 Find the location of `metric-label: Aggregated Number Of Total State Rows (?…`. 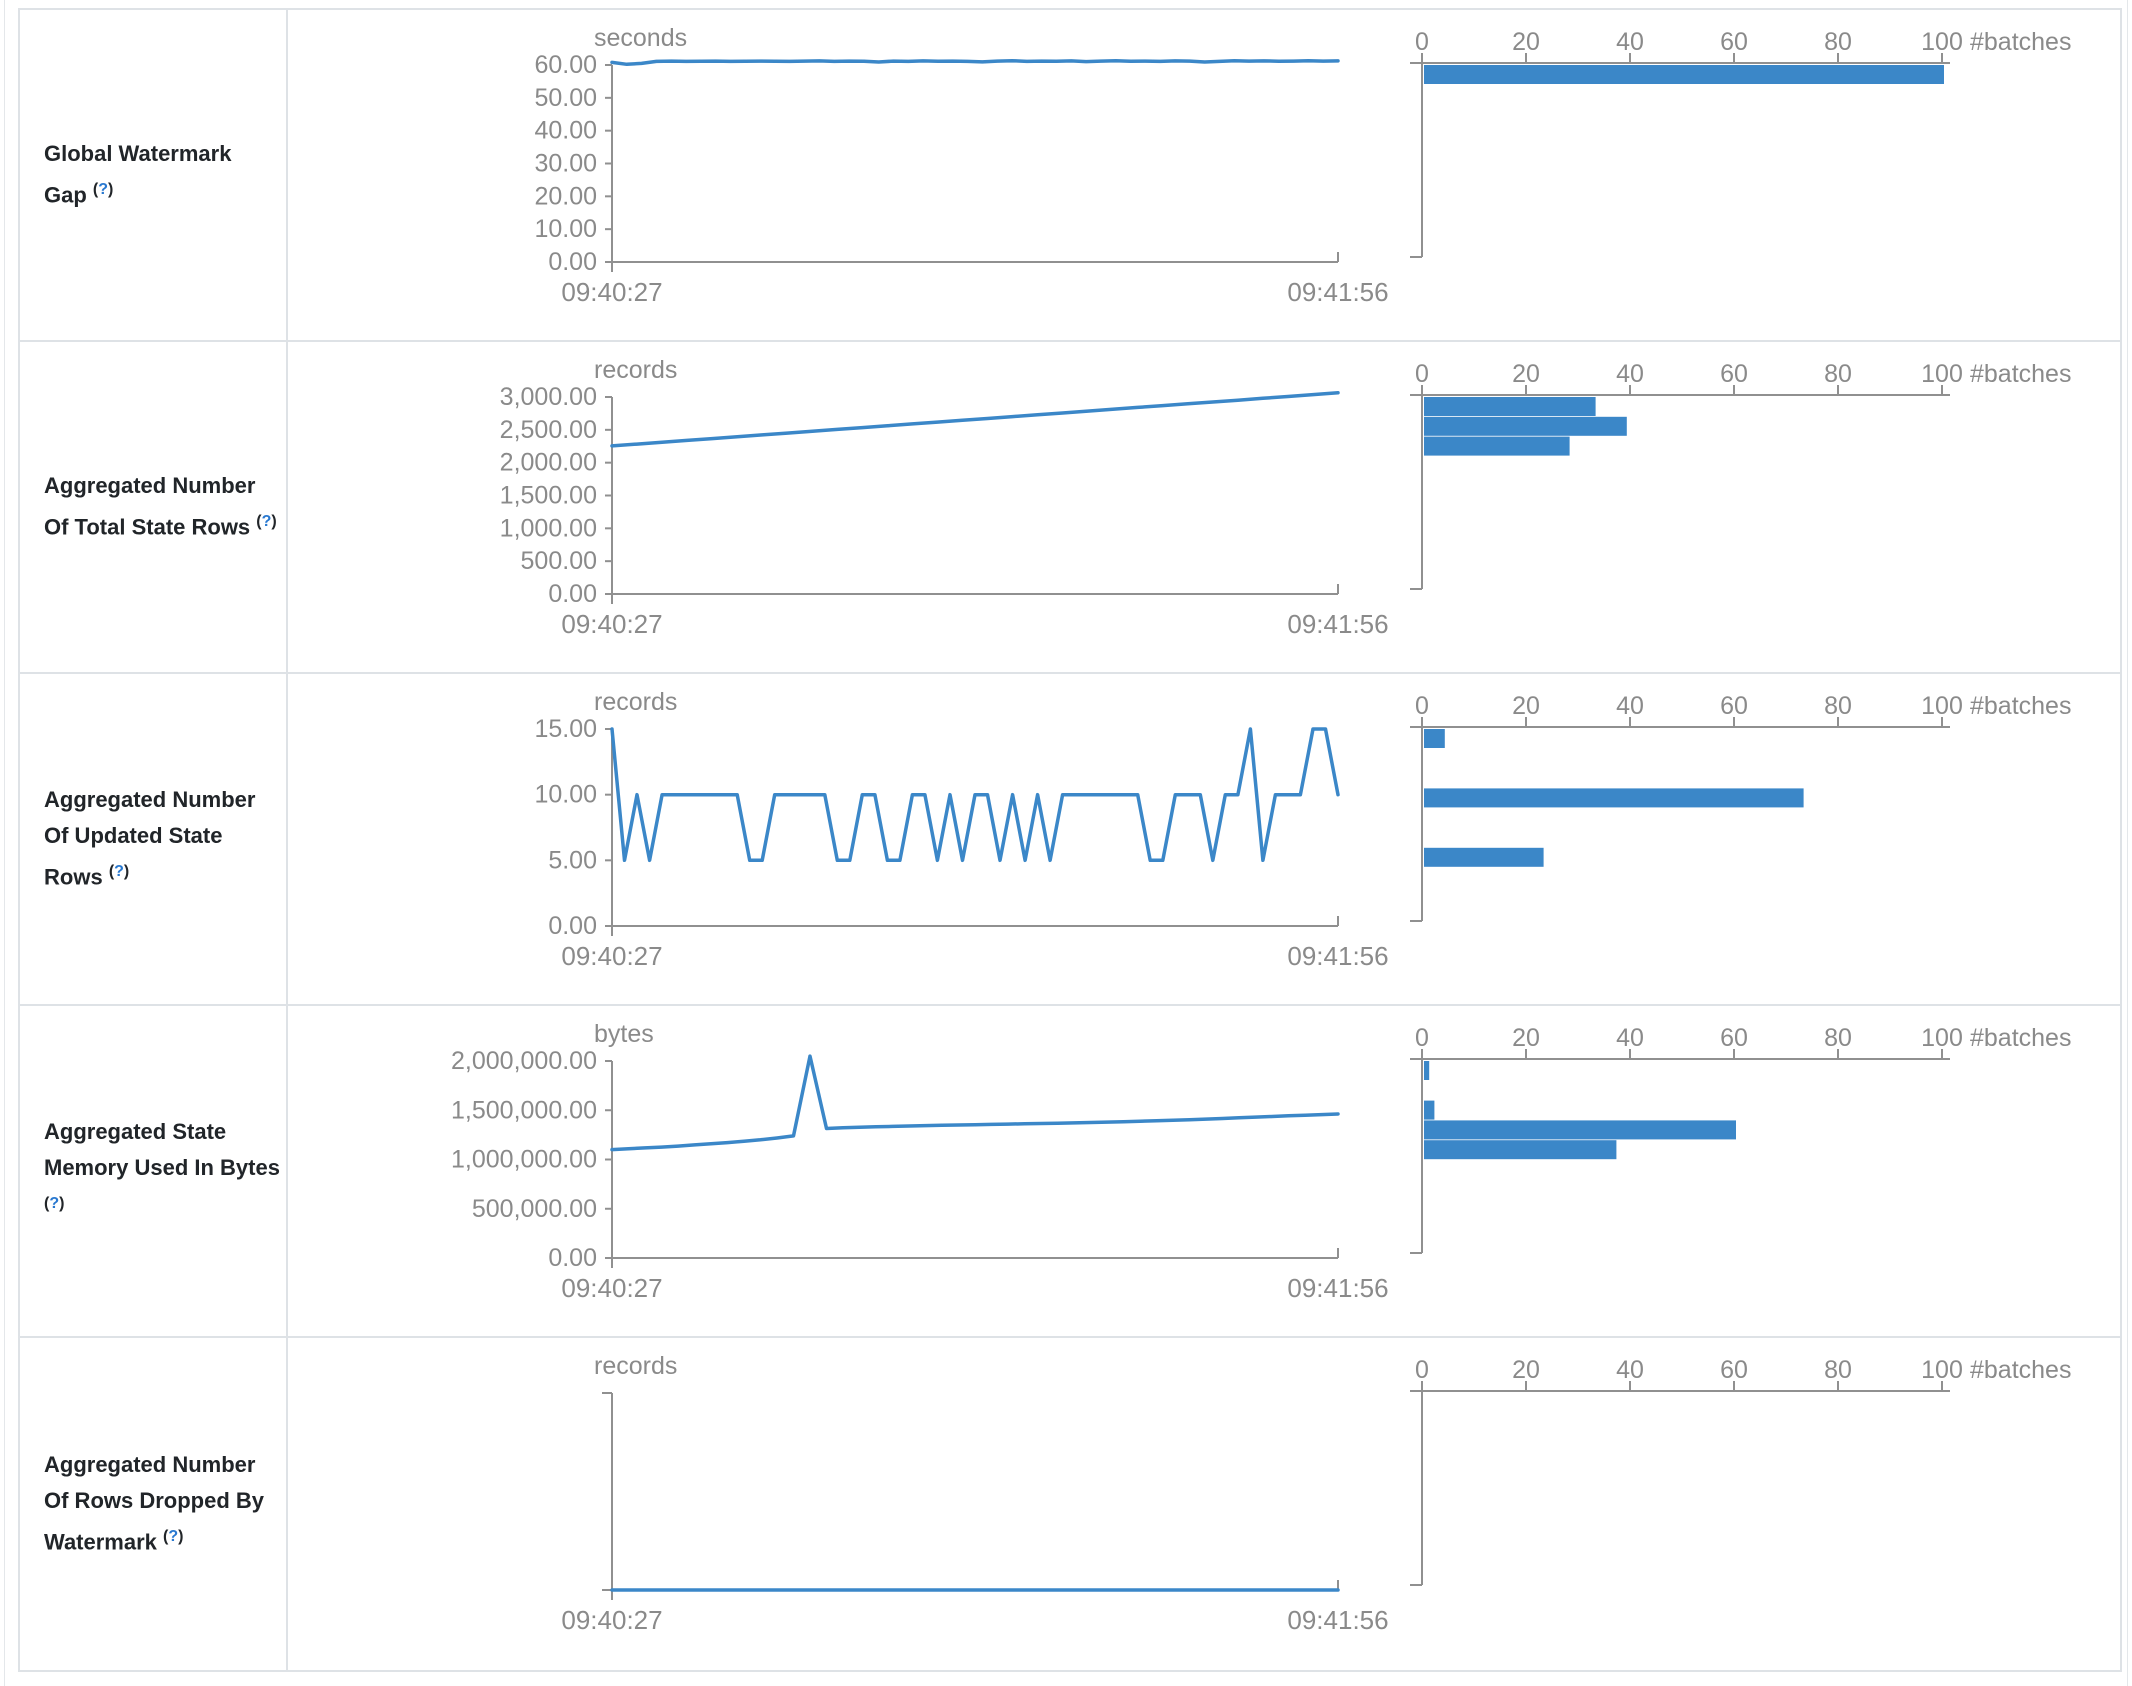

metric-label: Aggregated Number Of Total State Rows (?… is located at coordinates (162, 506).